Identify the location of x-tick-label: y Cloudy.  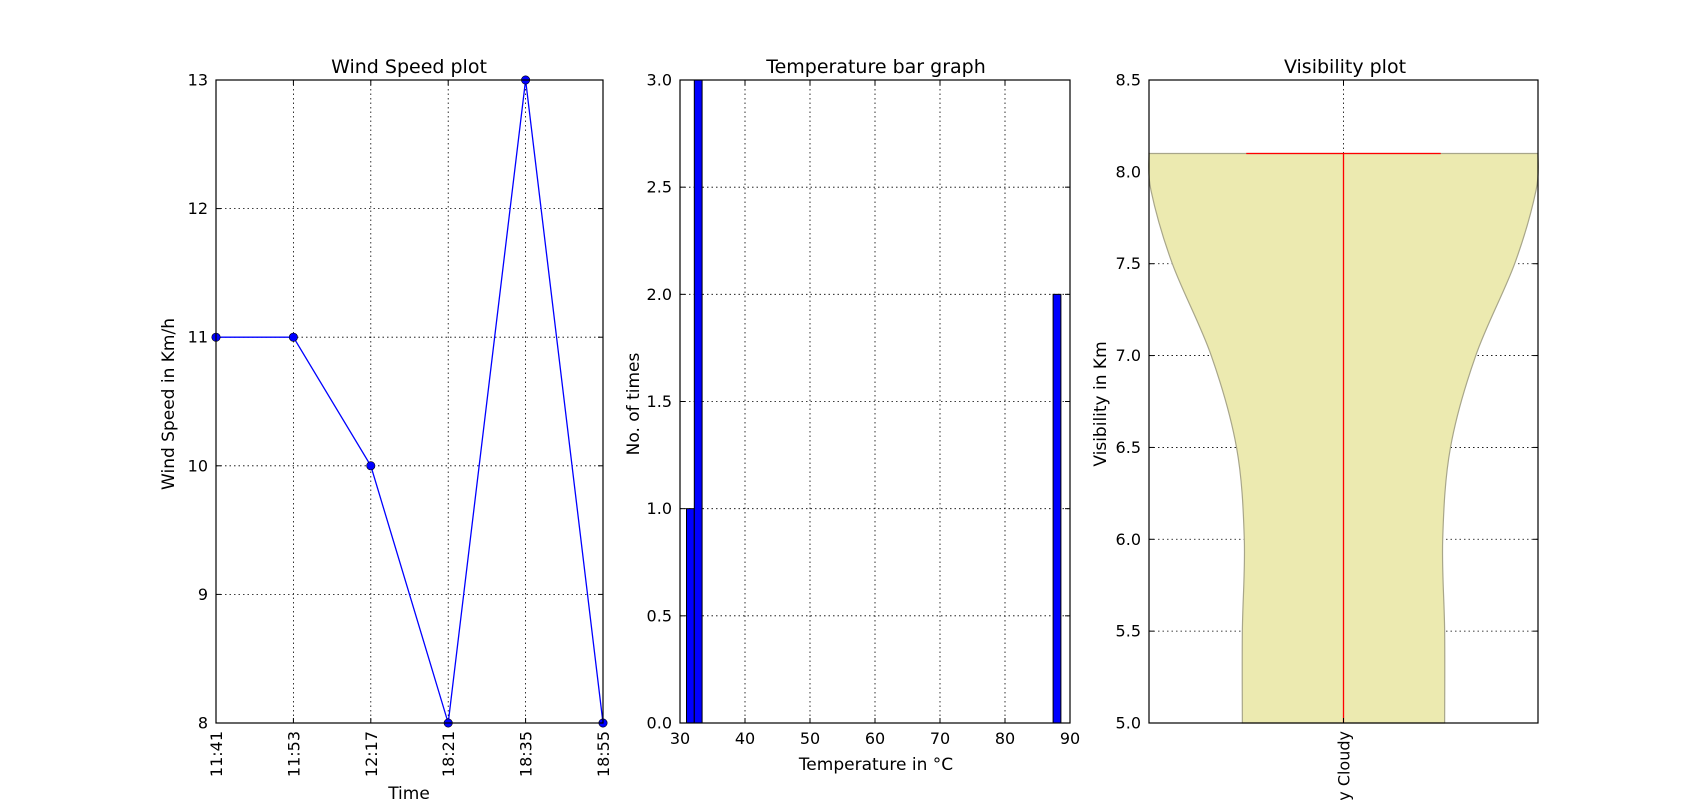
(1344, 765).